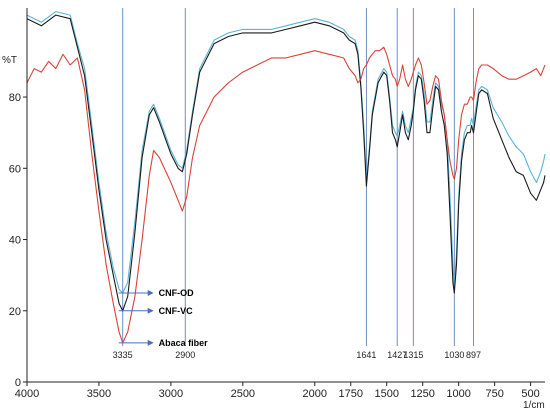 This screenshot has width=550, height=414. Describe the element at coordinates (163, 318) in the screenshot. I see `annotations: CNF-OD CNF-VC Abaca fiber` at that location.